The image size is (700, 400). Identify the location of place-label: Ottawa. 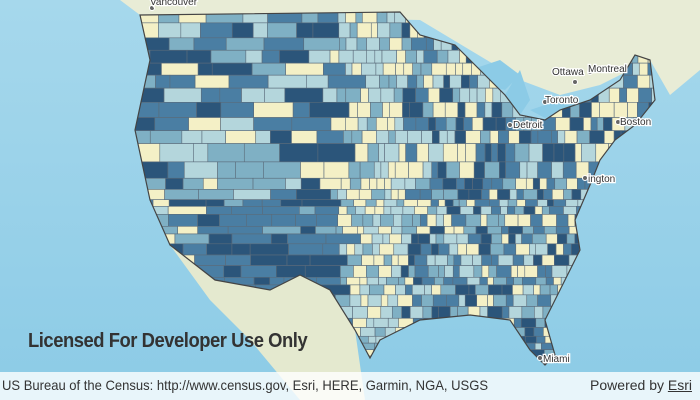
(568, 72).